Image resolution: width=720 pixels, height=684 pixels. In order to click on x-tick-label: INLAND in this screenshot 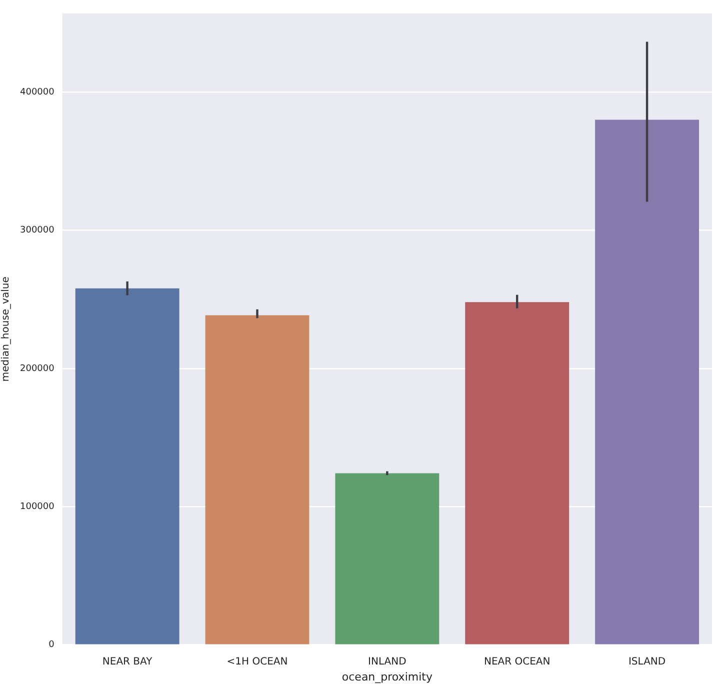, I will do `click(387, 662)`.